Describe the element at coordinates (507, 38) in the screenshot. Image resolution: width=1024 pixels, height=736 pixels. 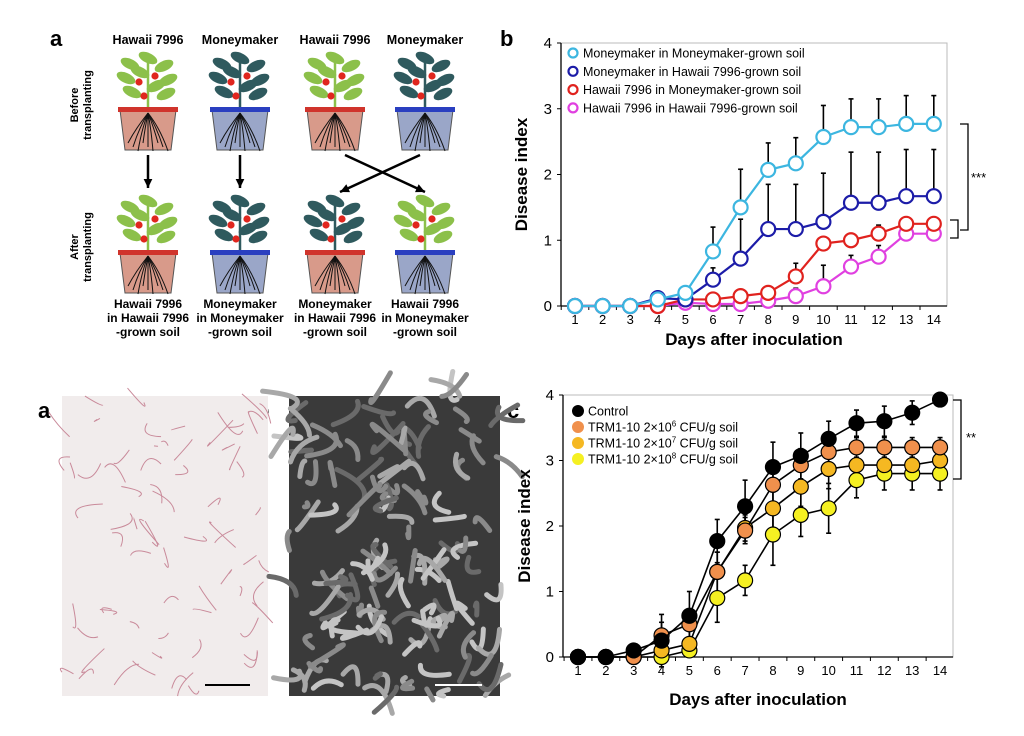
I see `panel-label-top-b: b` at that location.